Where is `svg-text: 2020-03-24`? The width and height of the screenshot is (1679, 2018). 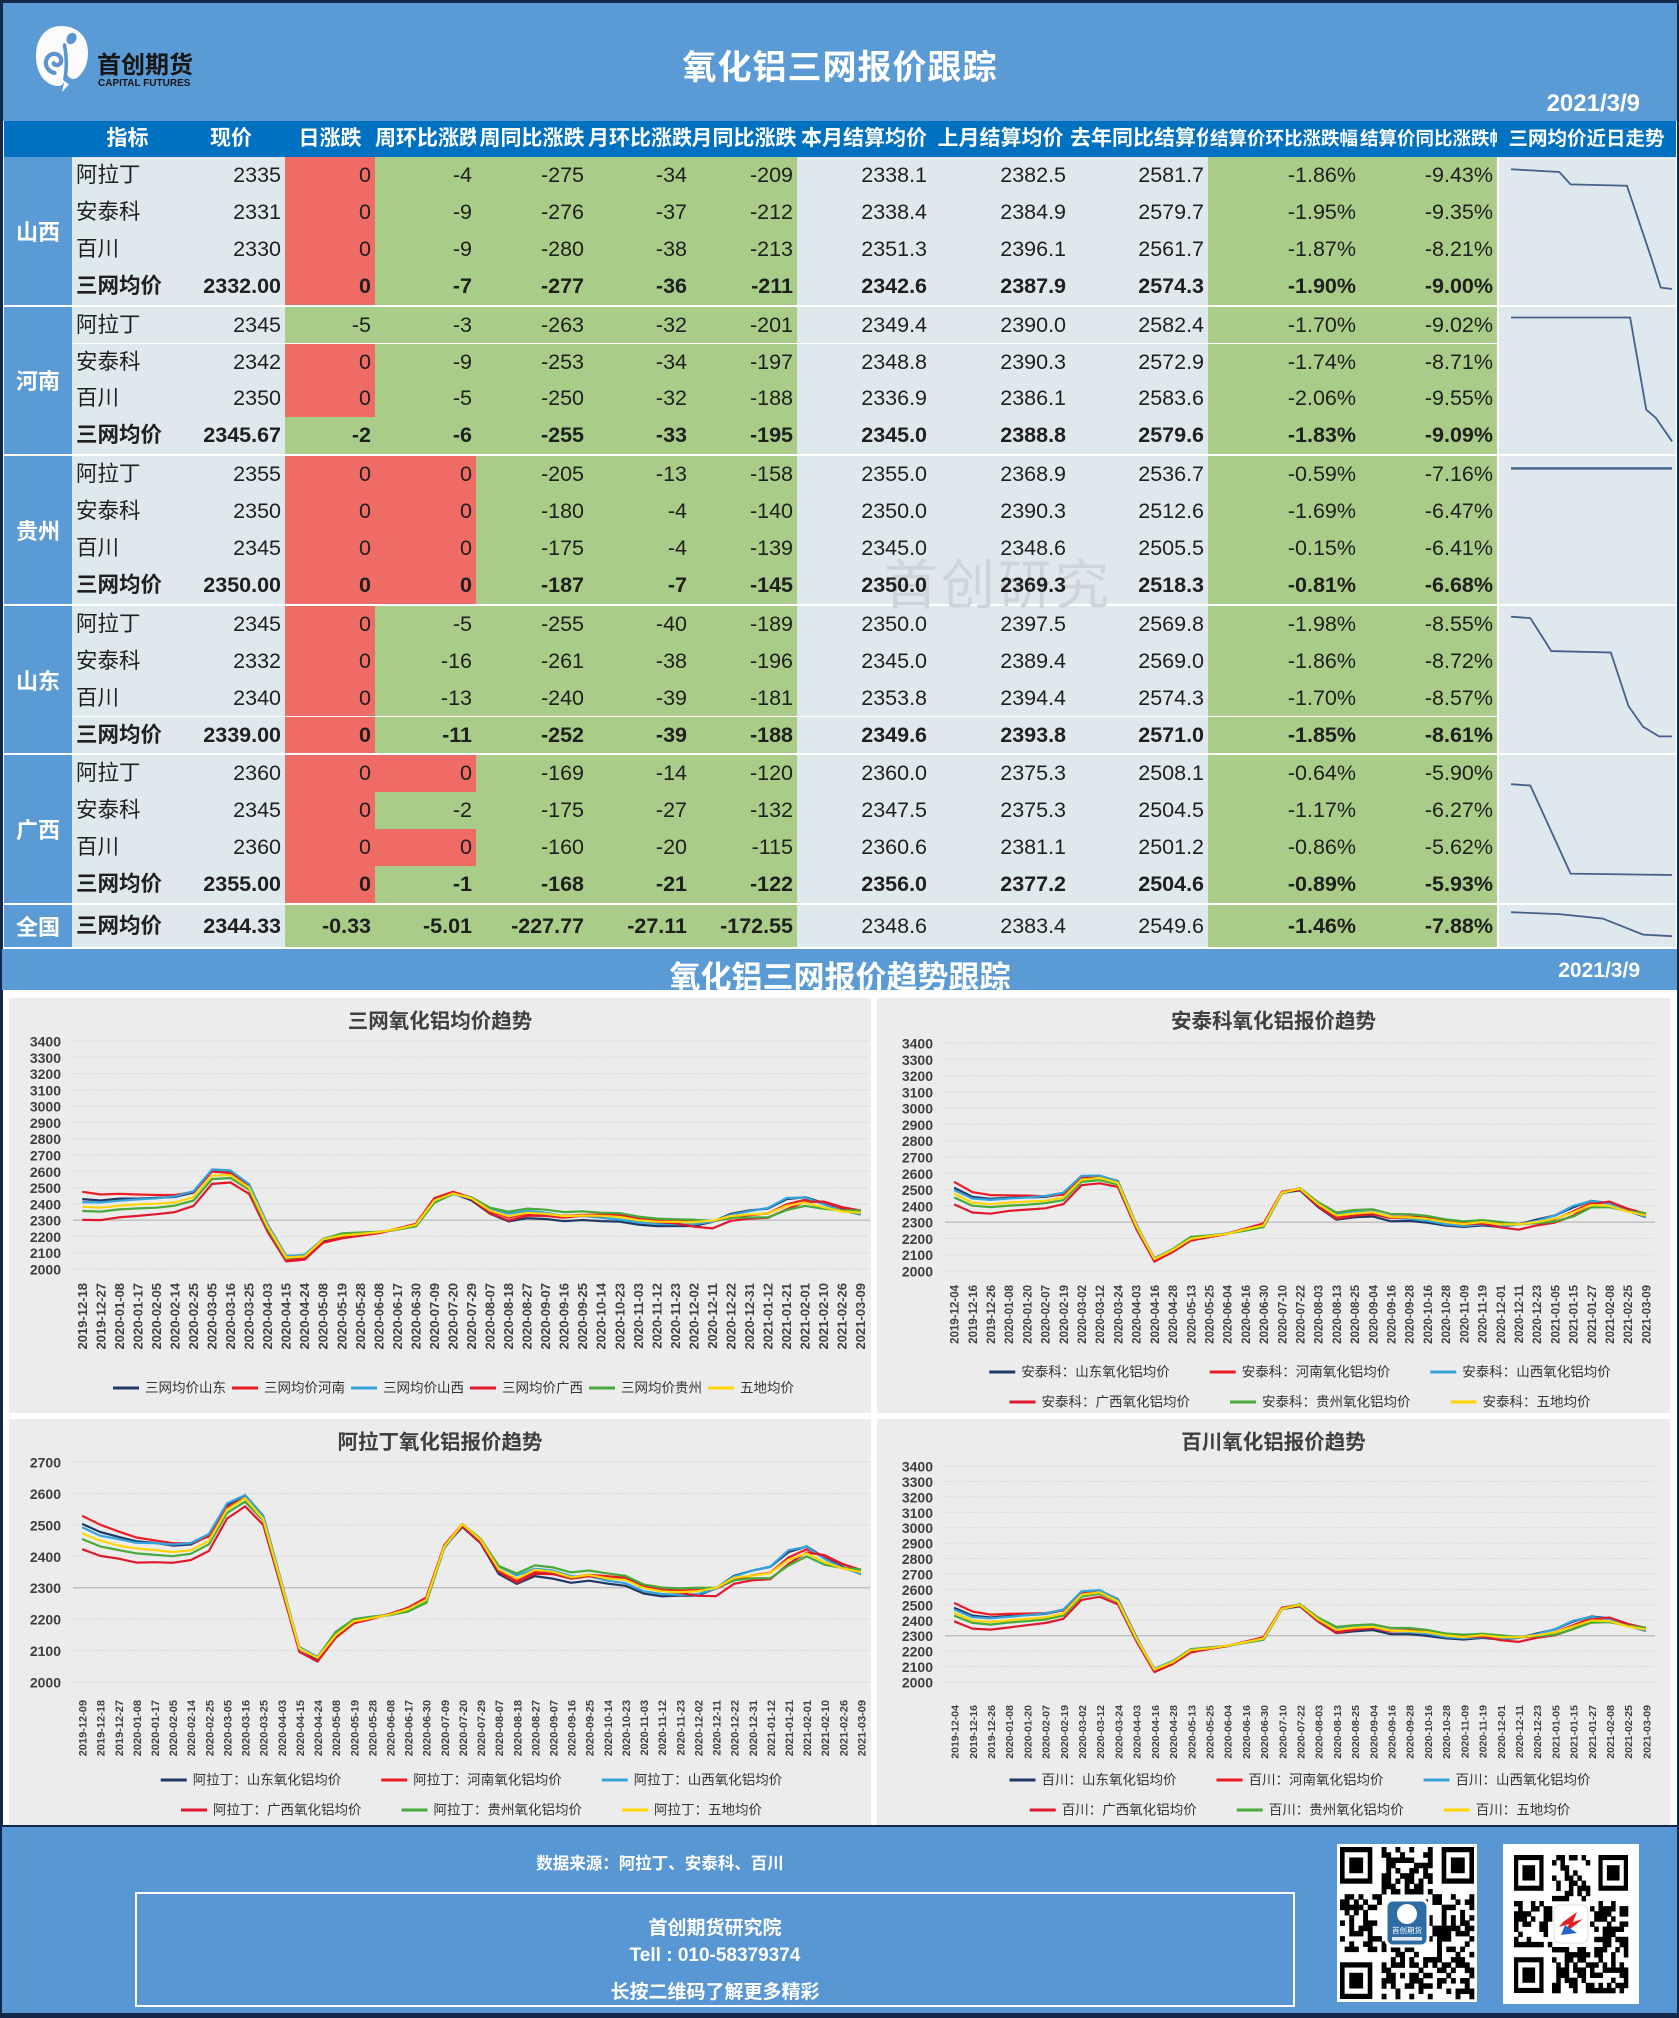 svg-text: 2020-03-24 is located at coordinates (1119, 1313).